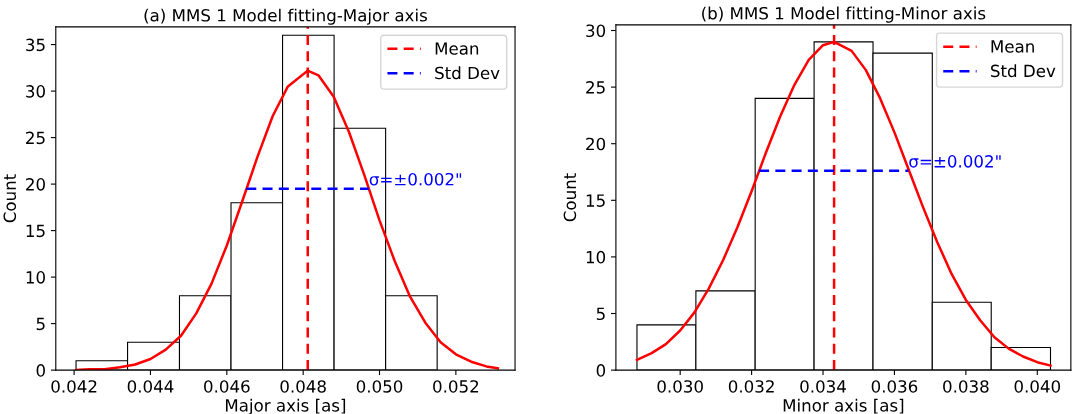 This screenshot has width=1073, height=414. Describe the element at coordinates (227, 386) in the screenshot. I see `x-tick-label: 0.046` at that location.